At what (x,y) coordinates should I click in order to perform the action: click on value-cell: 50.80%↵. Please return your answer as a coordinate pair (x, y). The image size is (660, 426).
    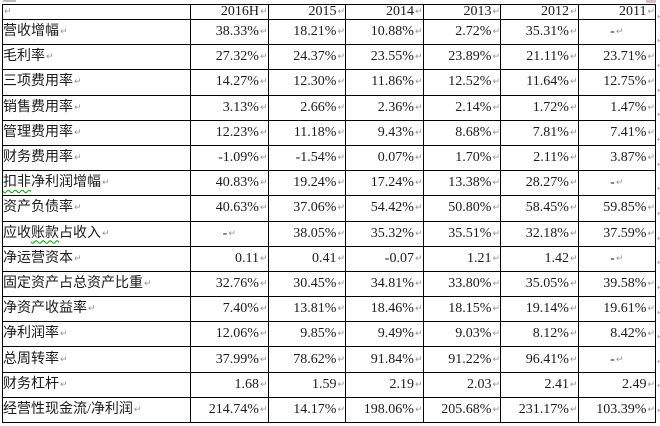
    Looking at the image, I should click on (461, 208).